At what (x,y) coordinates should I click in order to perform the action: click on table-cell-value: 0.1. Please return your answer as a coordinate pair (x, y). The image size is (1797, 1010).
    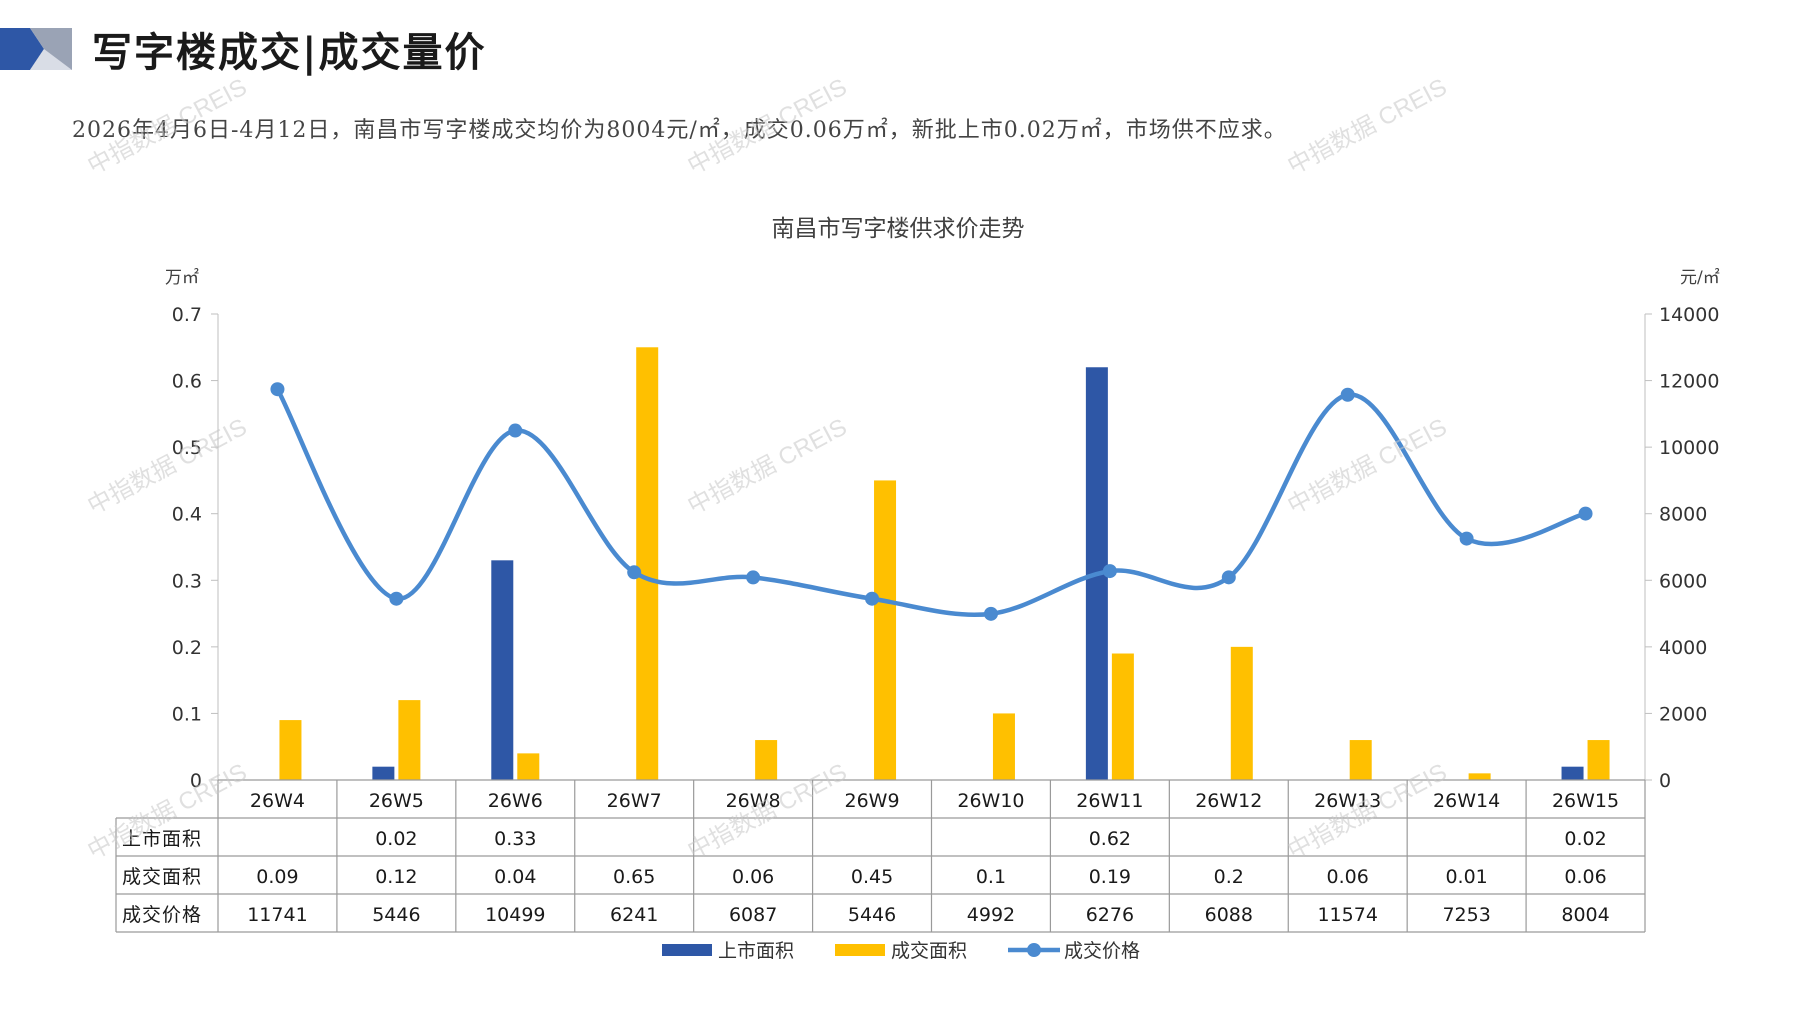
    Looking at the image, I should click on (991, 877).